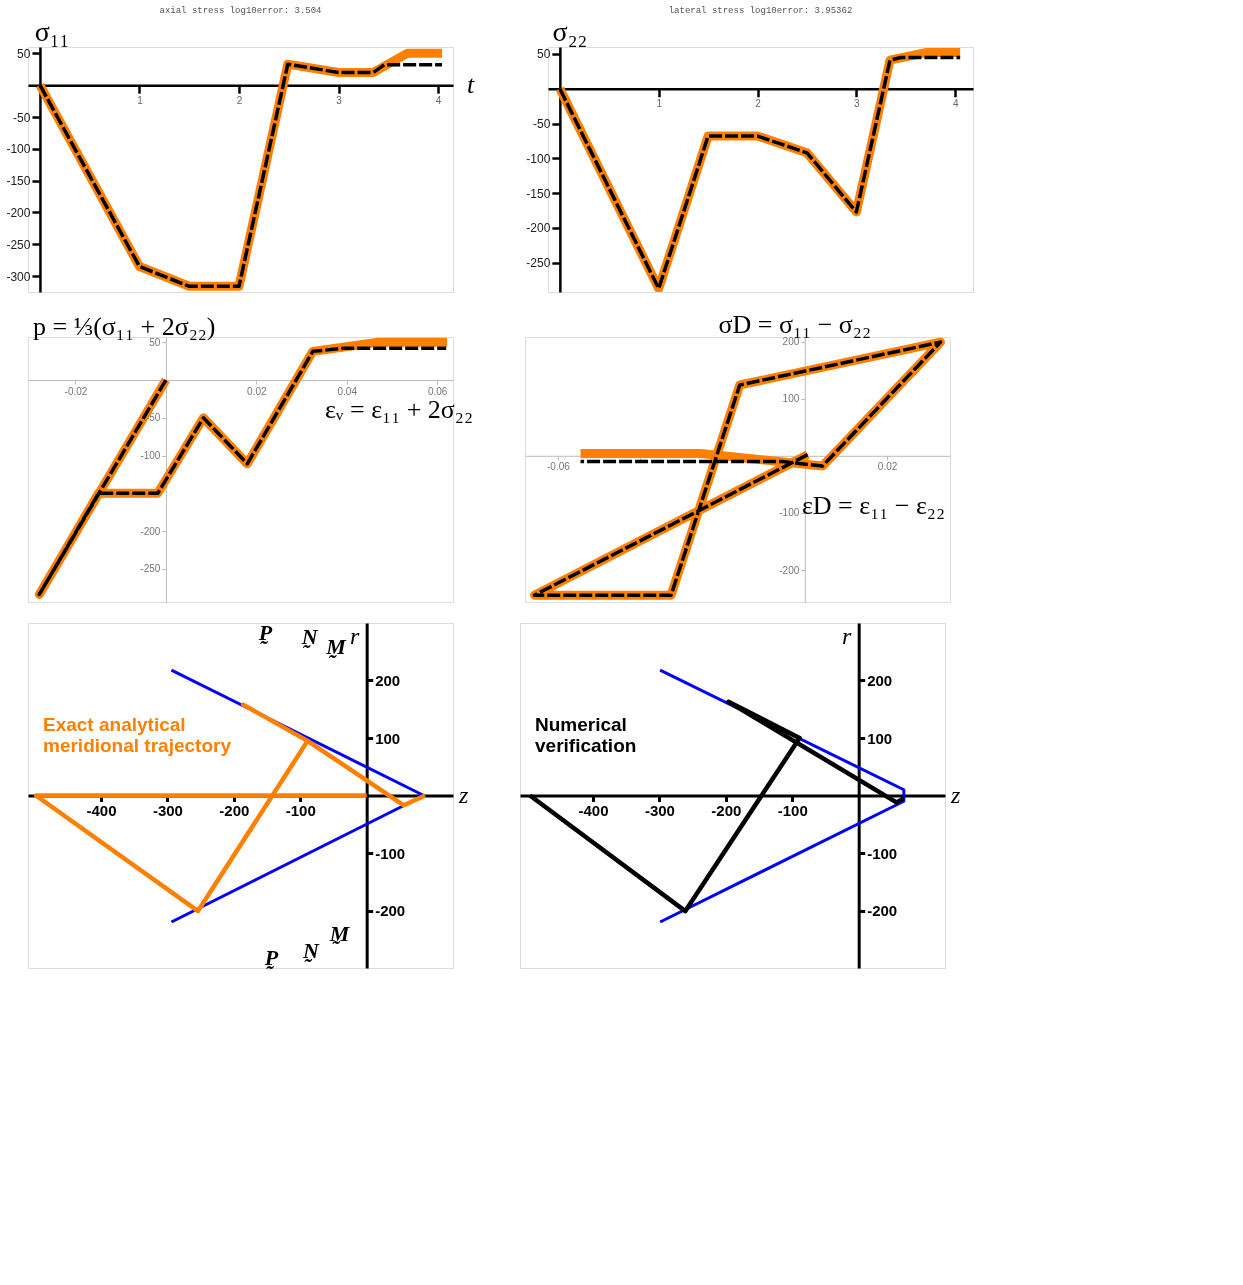 The height and width of the screenshot is (1285, 1243). What do you see at coordinates (76, 391) in the screenshot?
I see `x-tick-label: -0.02` at bounding box center [76, 391].